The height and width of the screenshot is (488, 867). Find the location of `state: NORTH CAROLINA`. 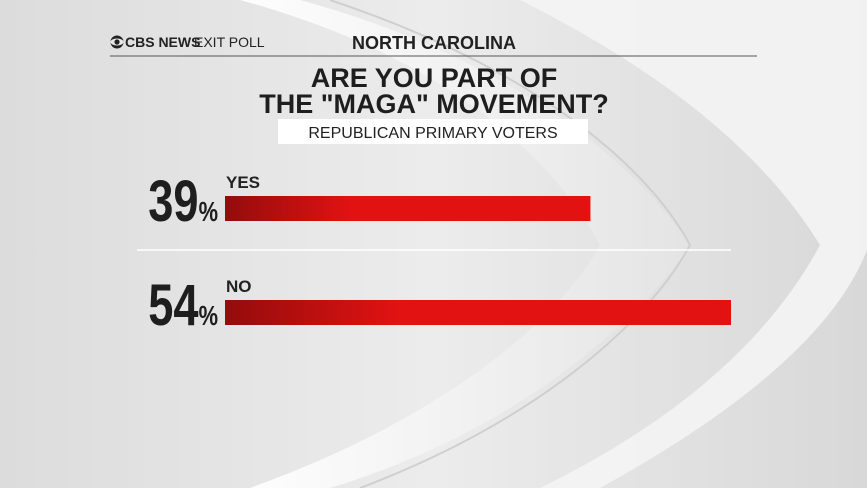

state: NORTH CAROLINA is located at coordinates (434, 43).